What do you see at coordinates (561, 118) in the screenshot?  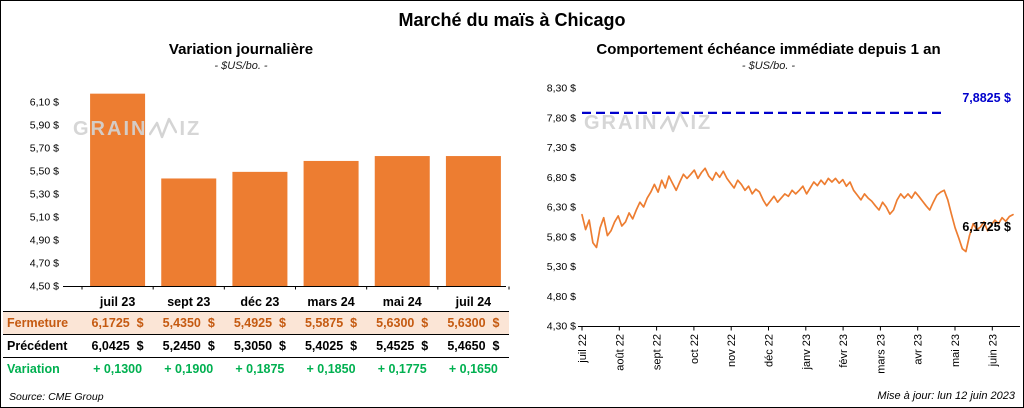 I see `svg-text: 7,80 $` at bounding box center [561, 118].